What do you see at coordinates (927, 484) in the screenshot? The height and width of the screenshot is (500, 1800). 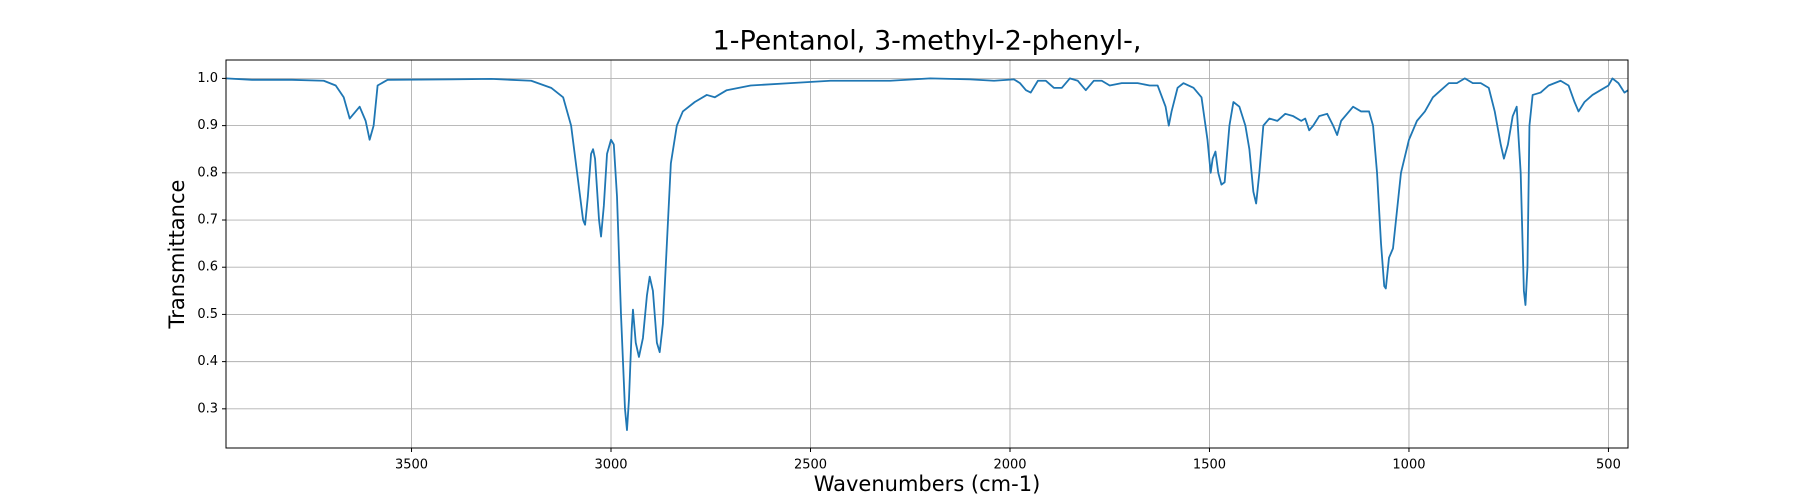 I see `x-axis-label: Wavenumbers (cm-1)` at bounding box center [927, 484].